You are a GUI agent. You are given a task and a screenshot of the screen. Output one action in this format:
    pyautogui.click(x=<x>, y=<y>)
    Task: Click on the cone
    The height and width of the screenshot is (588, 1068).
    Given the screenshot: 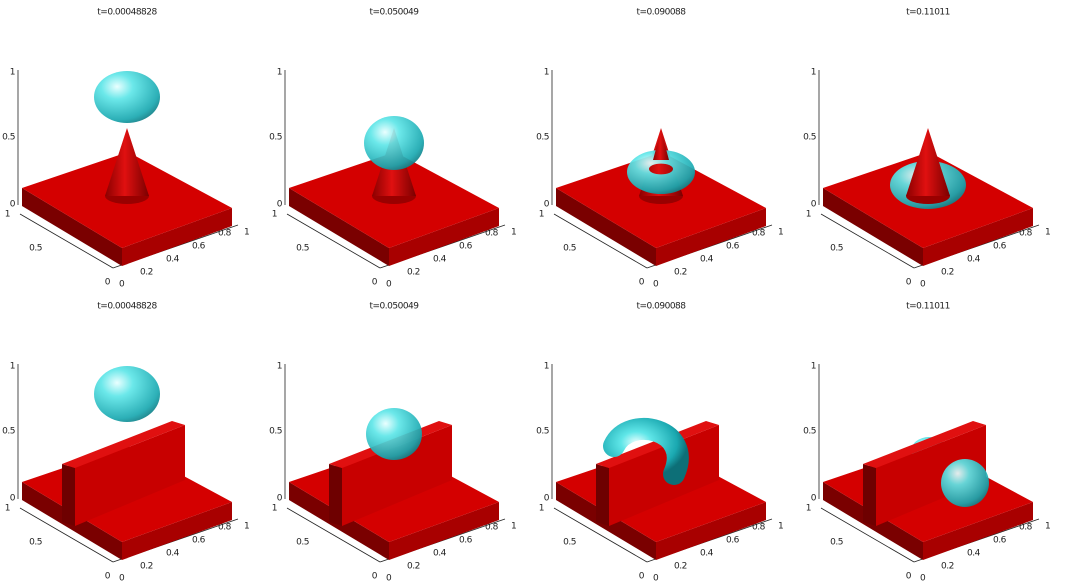 What is the action you would take?
    pyautogui.click(x=928, y=162)
    